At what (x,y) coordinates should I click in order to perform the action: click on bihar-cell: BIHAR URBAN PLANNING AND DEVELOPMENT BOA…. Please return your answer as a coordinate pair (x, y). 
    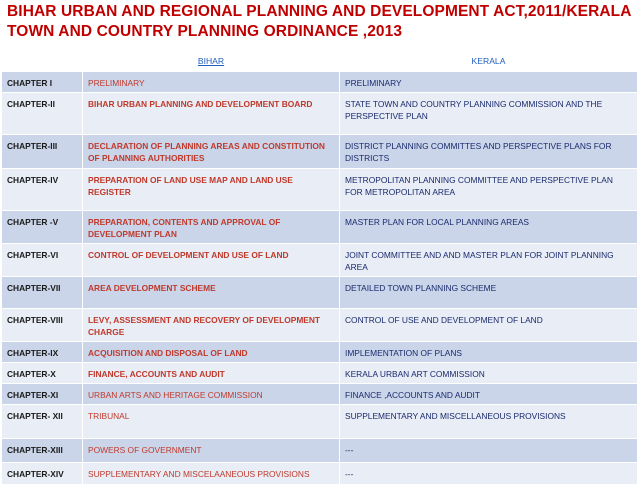
    Looking at the image, I should click on (211, 113).